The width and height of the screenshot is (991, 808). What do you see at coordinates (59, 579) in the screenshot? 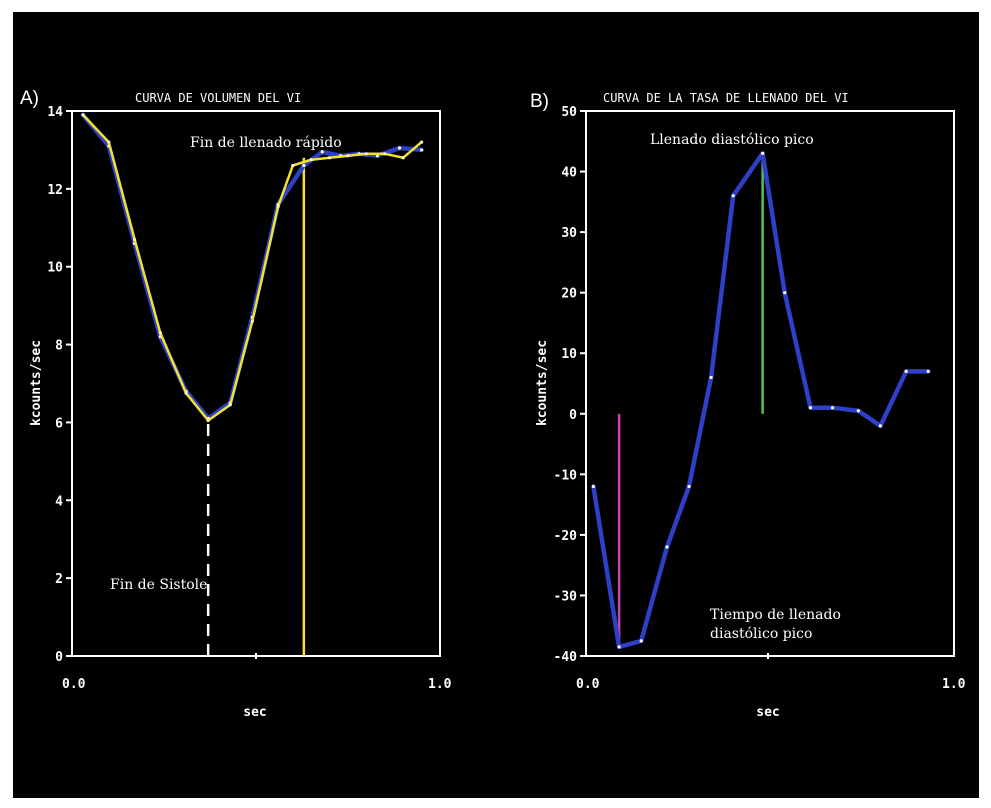
I see `panel-a-y-tick-label-1: 2` at bounding box center [59, 579].